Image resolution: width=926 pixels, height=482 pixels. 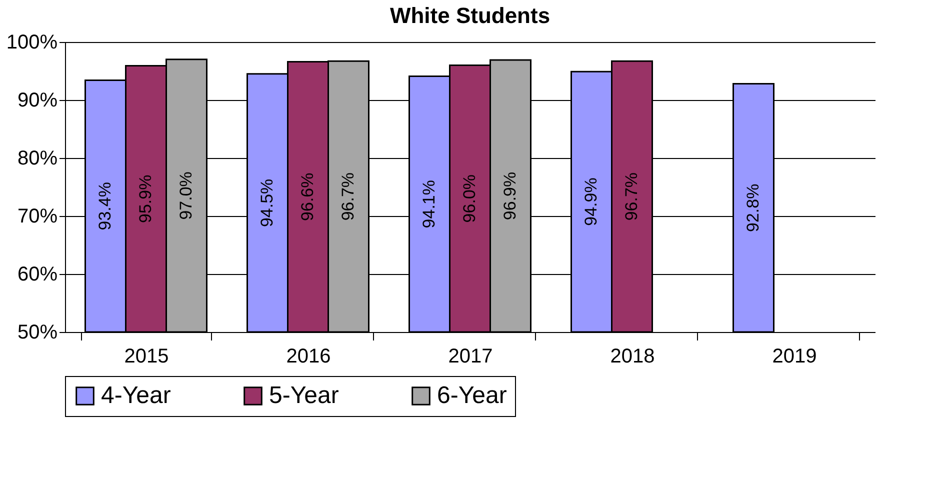 What do you see at coordinates (753, 208) in the screenshot?
I see `data-label: 92.8%` at bounding box center [753, 208].